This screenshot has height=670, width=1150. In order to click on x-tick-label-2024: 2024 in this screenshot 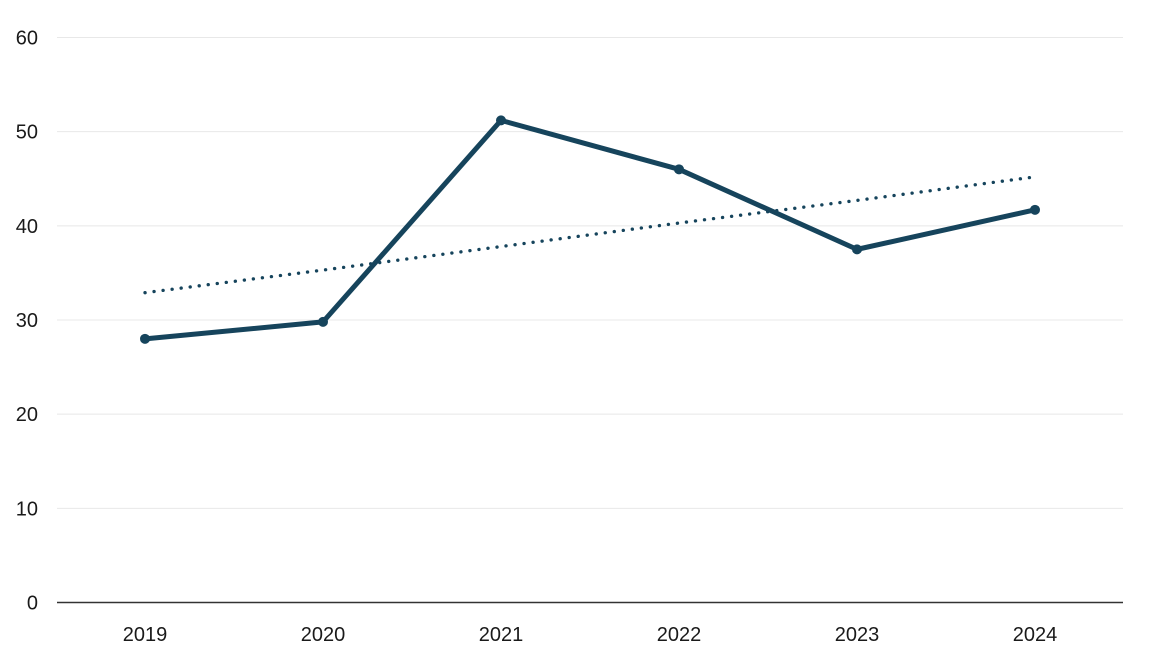, I will do `click(1035, 635)`.